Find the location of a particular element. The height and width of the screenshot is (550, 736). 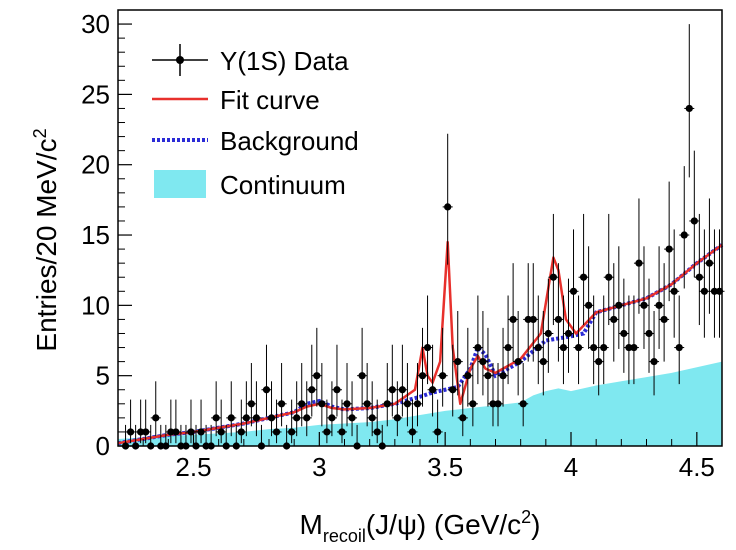

legend-data-marker is located at coordinates (180, 60).